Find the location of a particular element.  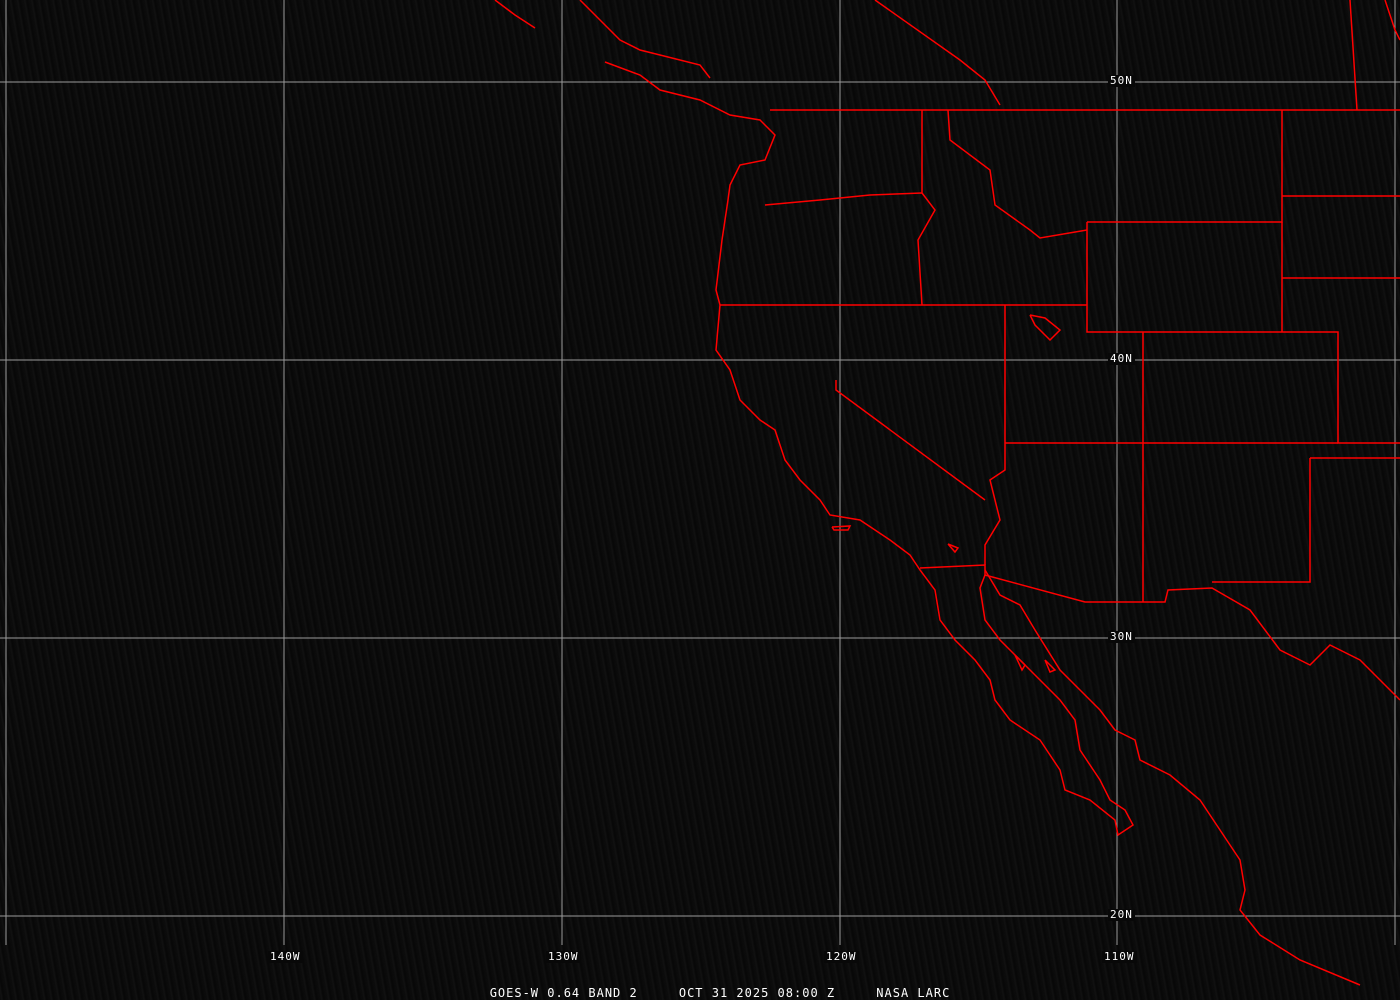

lon-label-110w: 110W is located at coordinates (1119, 956).